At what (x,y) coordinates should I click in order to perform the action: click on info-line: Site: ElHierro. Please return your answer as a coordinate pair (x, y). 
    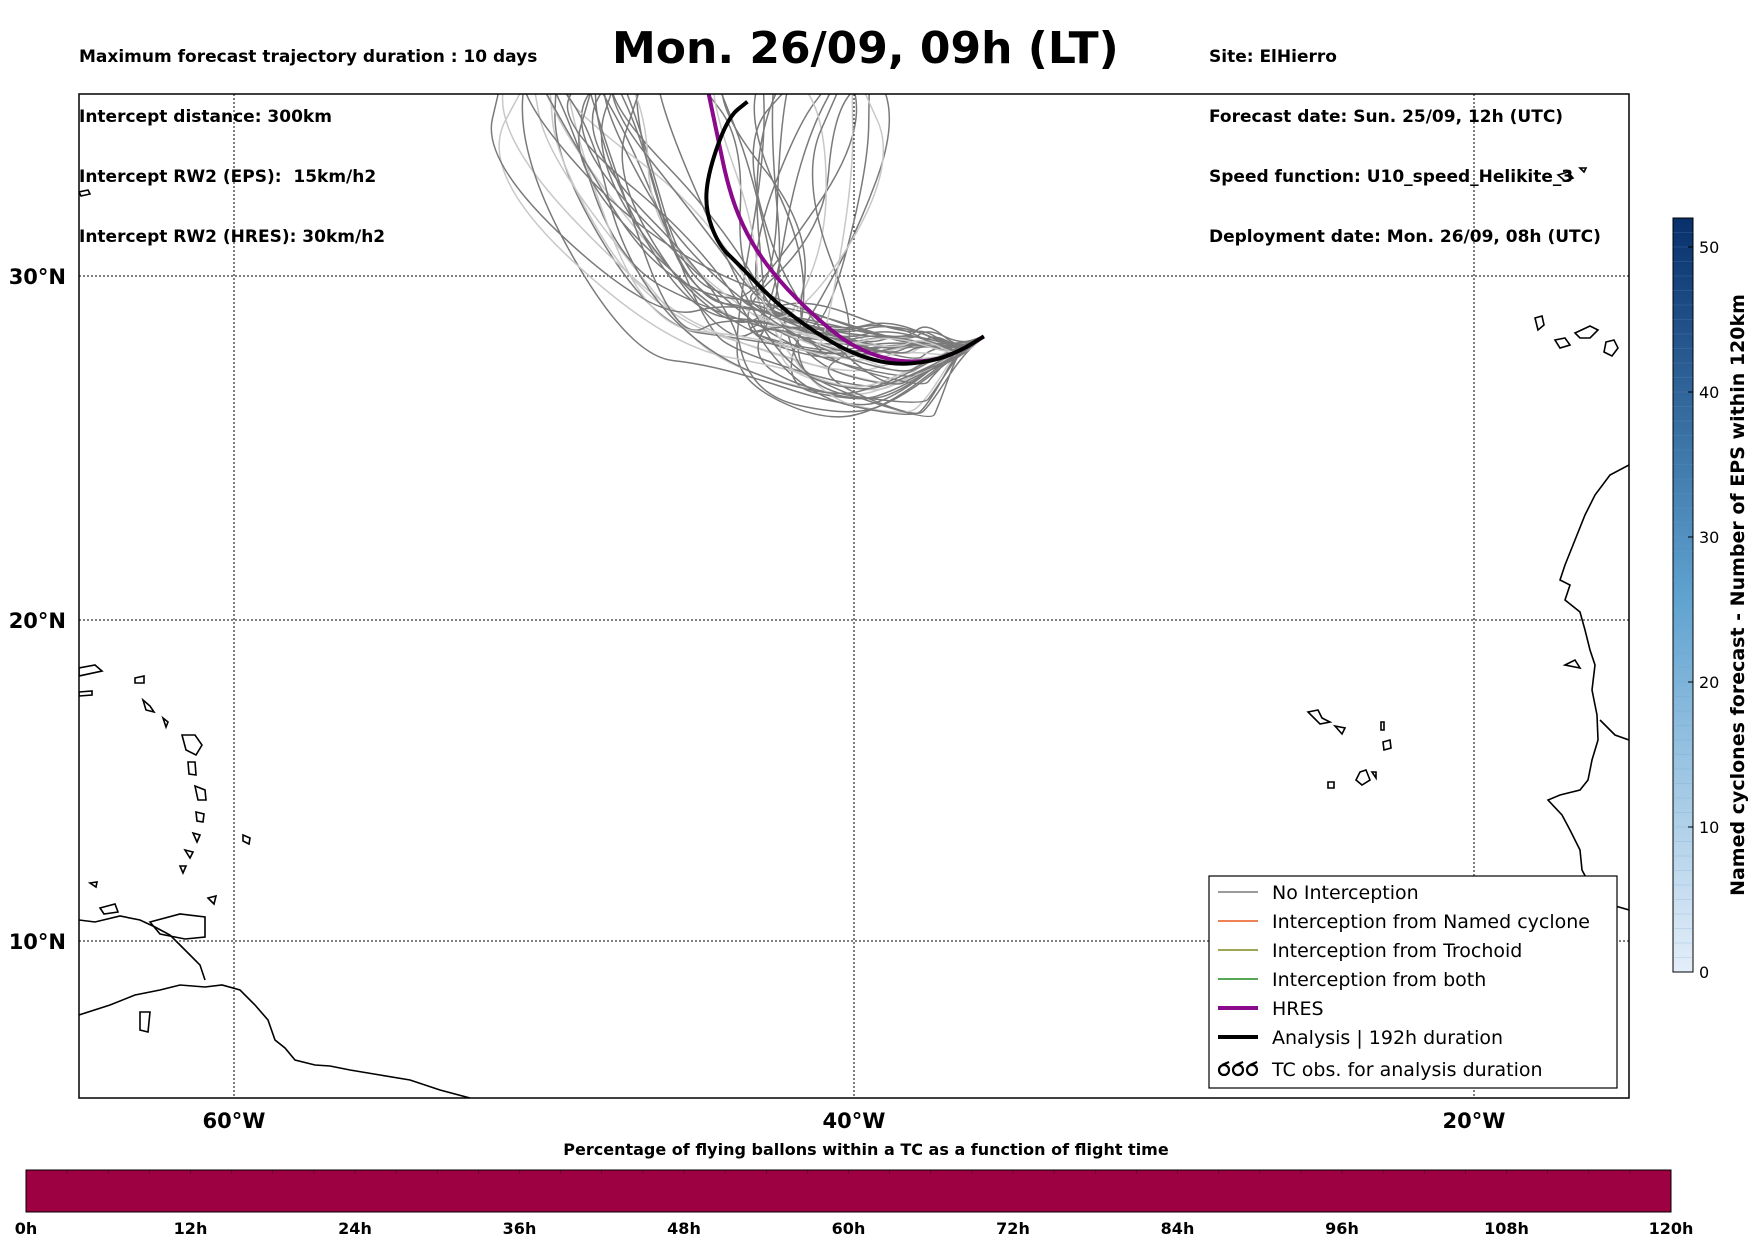
    Looking at the image, I should click on (1273, 57).